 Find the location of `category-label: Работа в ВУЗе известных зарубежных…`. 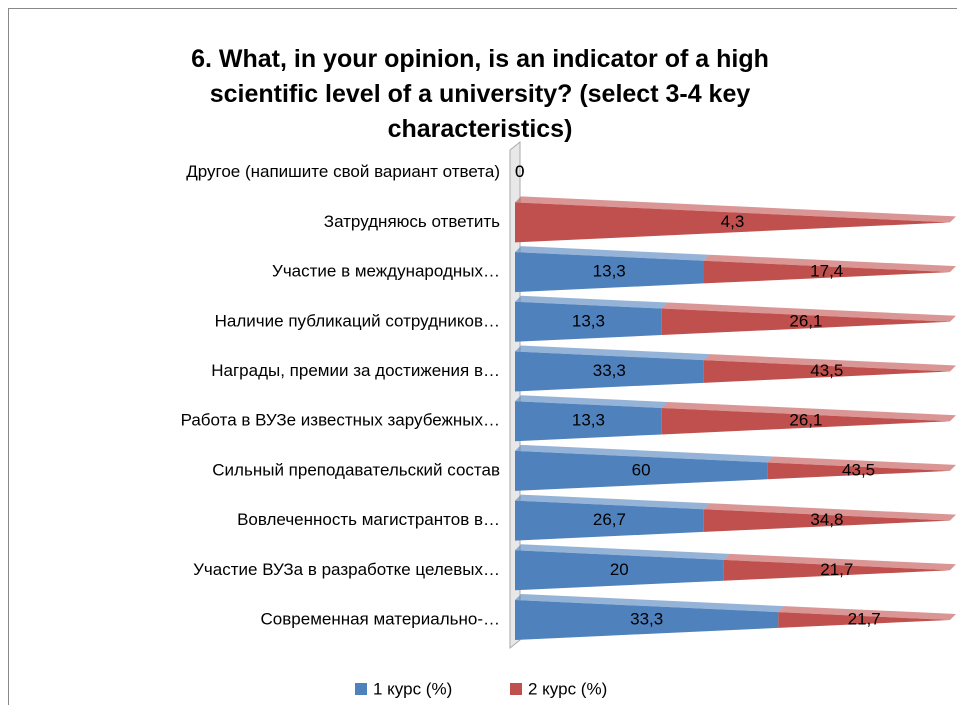

category-label: Работа в ВУЗе известных зарубежных… is located at coordinates (340, 420).